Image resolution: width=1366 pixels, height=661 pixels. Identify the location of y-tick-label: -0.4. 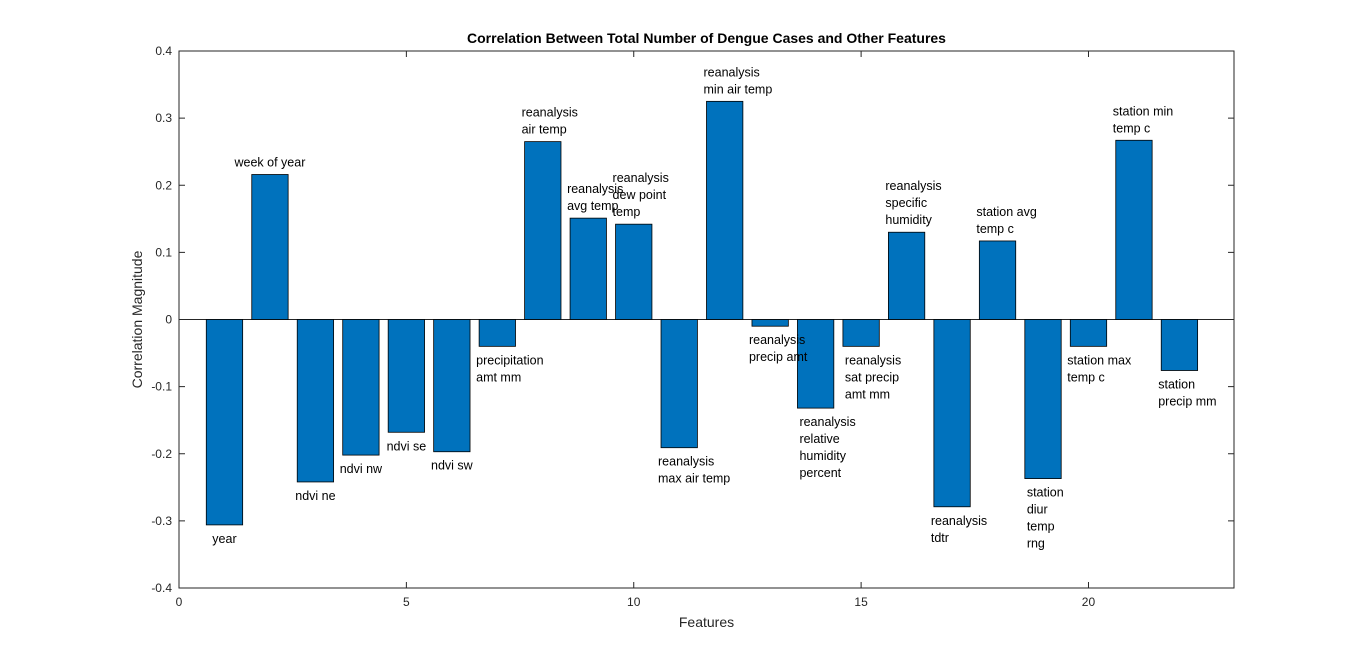
(161, 588).